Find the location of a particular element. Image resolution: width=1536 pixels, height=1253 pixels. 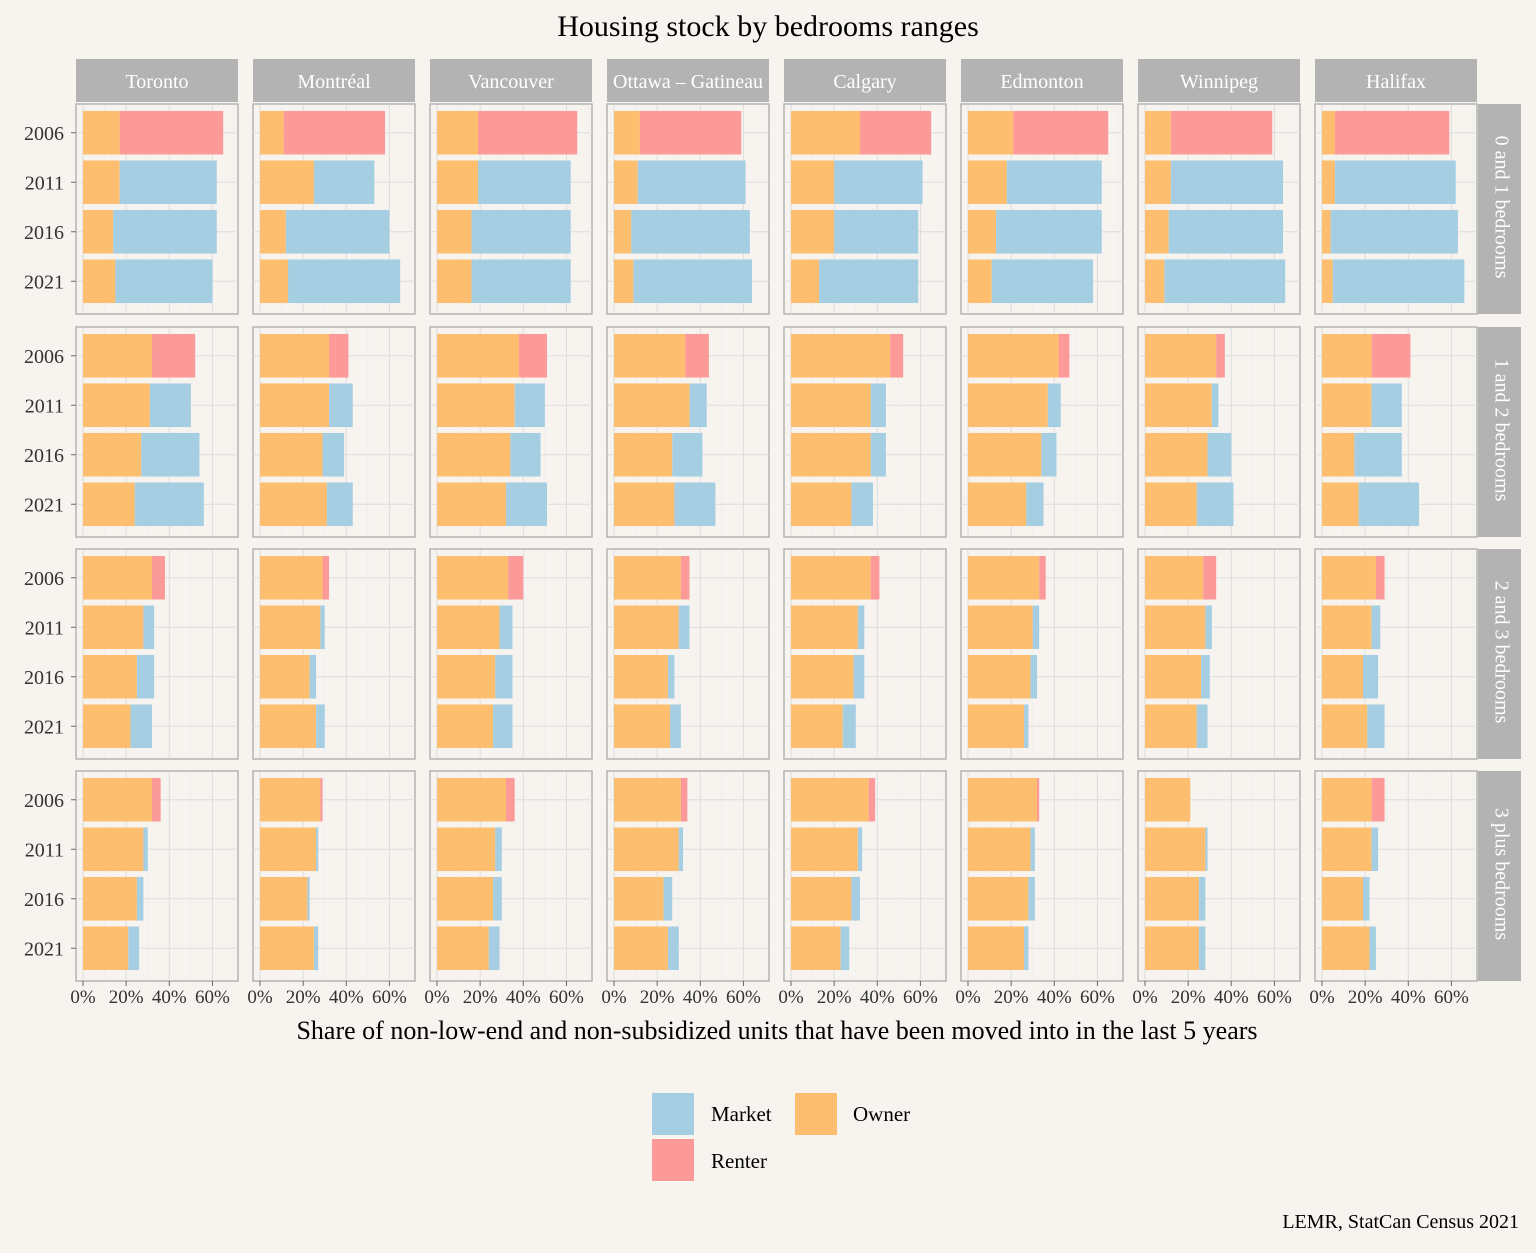

facet-strip-label: 0 and 1 bedrooms is located at coordinates (1501, 207).